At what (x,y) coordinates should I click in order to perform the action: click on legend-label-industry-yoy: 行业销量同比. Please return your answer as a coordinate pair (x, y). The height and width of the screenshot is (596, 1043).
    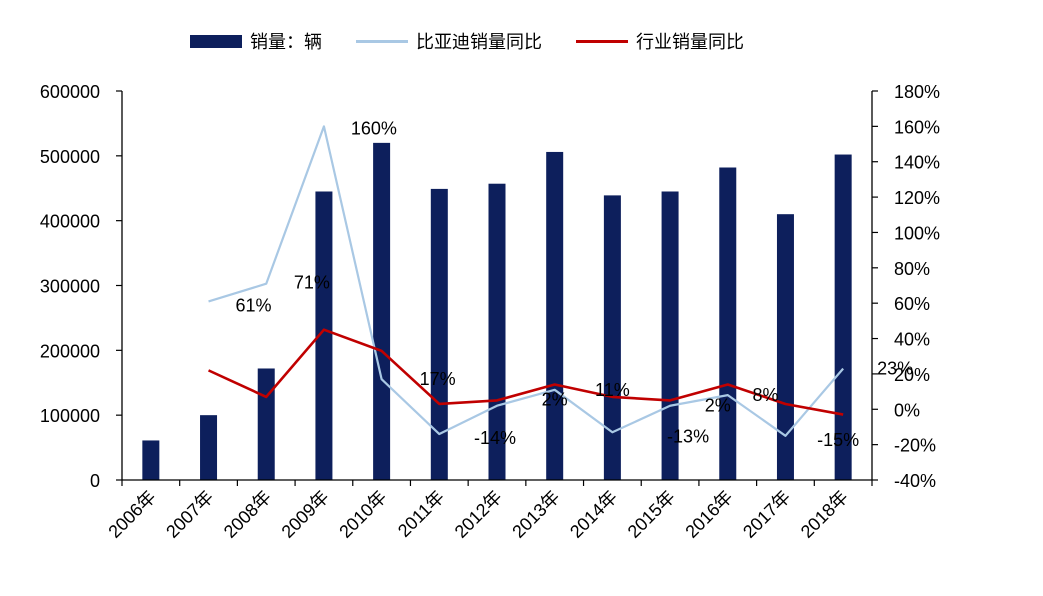
    Looking at the image, I should click on (690, 42).